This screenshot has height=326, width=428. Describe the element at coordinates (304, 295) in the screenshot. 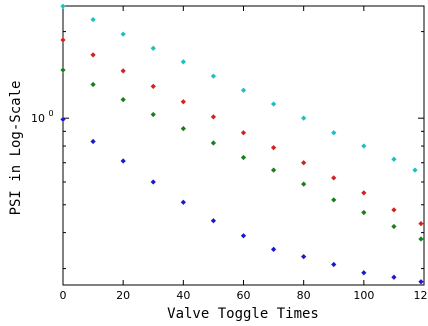

I see `x-tick-label: 80` at that location.